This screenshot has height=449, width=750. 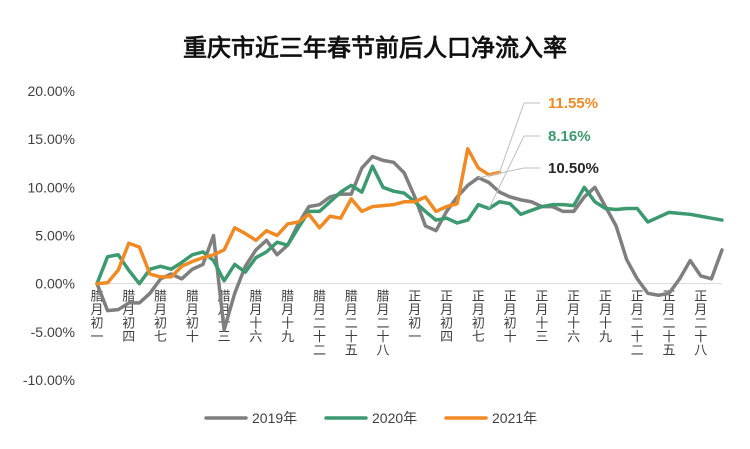 I want to click on legend: 2019年 2020年 2021年, so click(x=370, y=418).